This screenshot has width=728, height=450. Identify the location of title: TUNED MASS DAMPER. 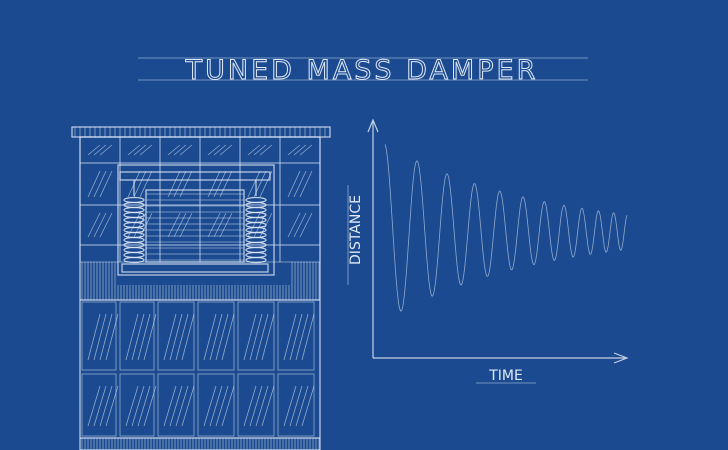
(362, 70).